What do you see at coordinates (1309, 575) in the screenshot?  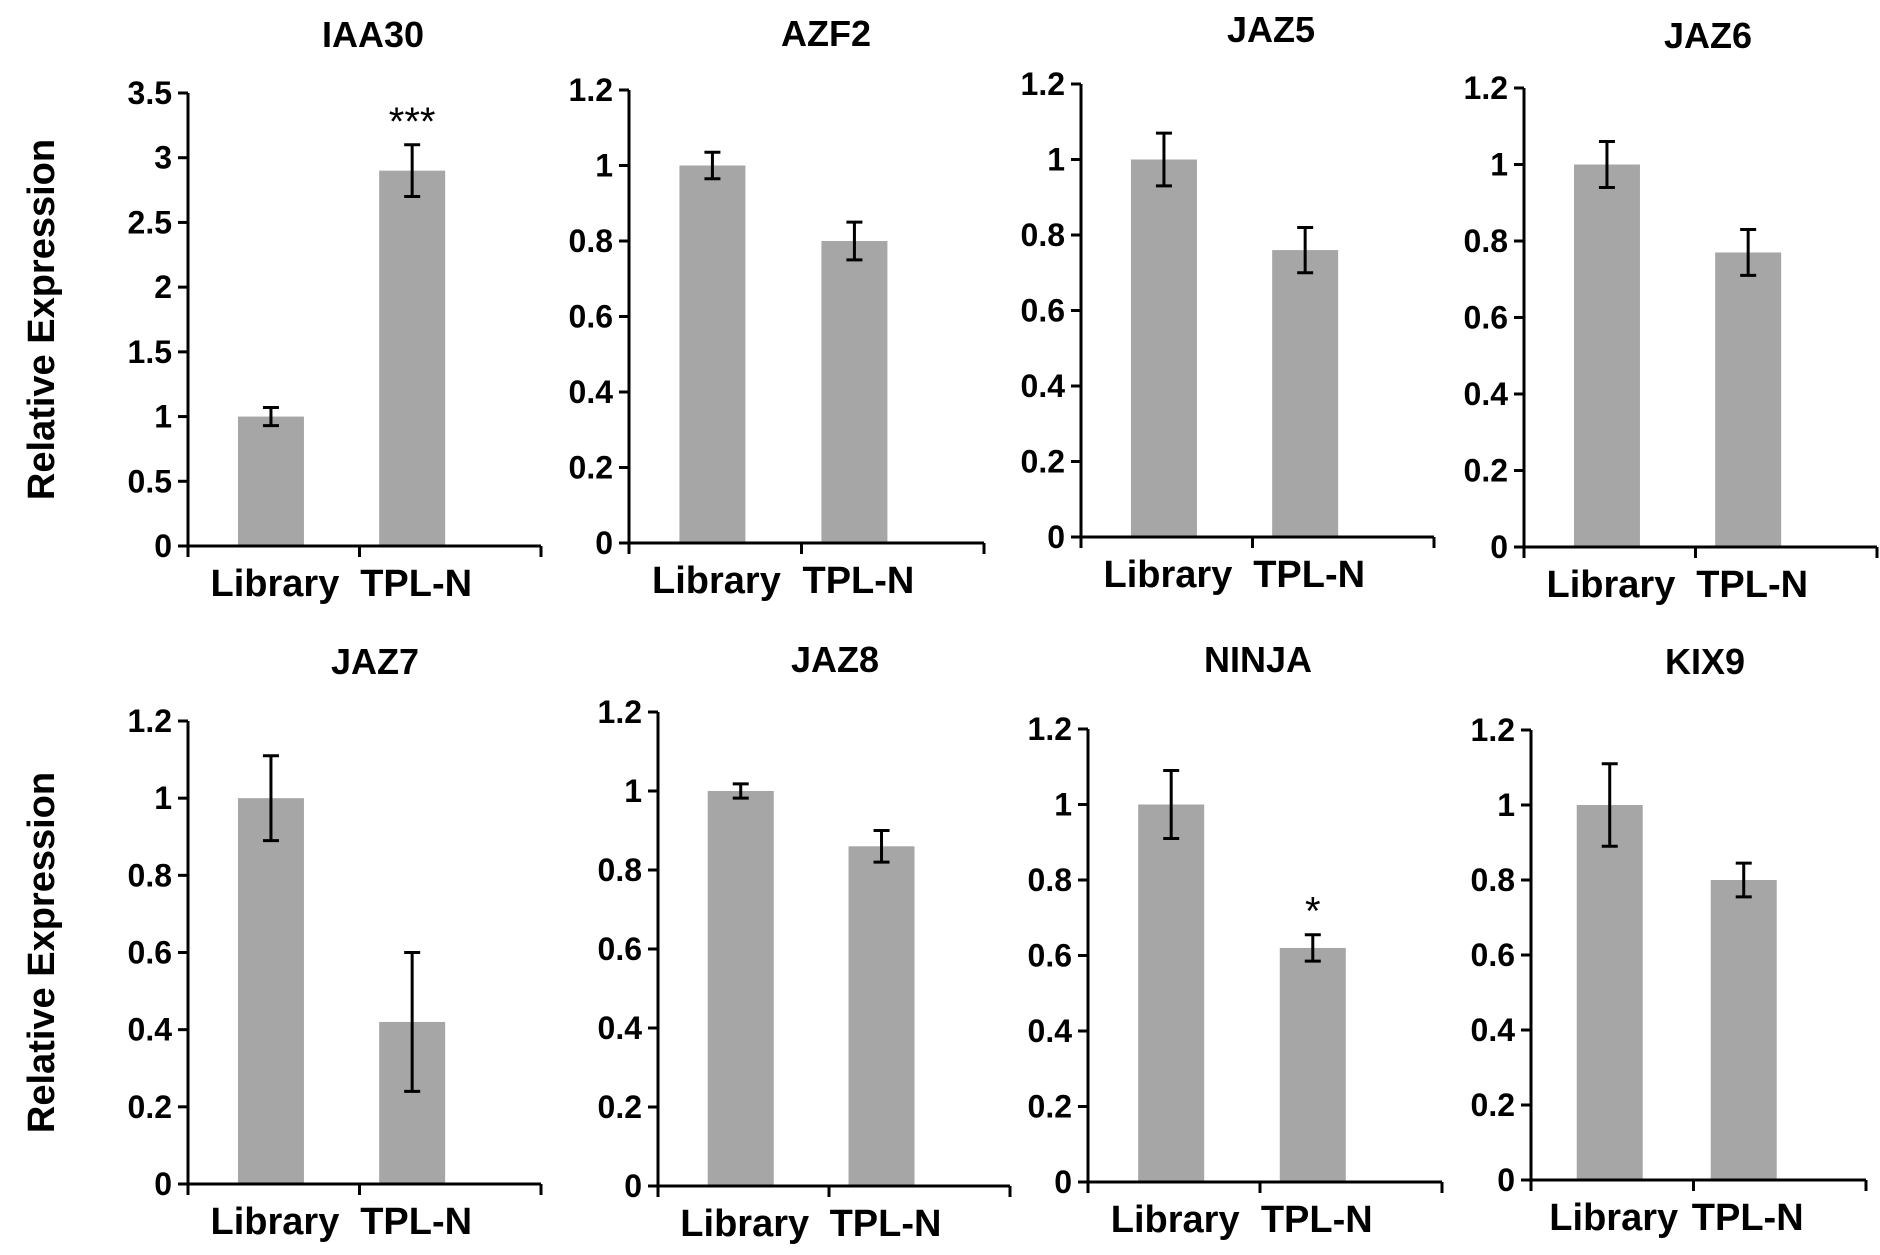 I see `chart-3-category-label: TPL-N` at bounding box center [1309, 575].